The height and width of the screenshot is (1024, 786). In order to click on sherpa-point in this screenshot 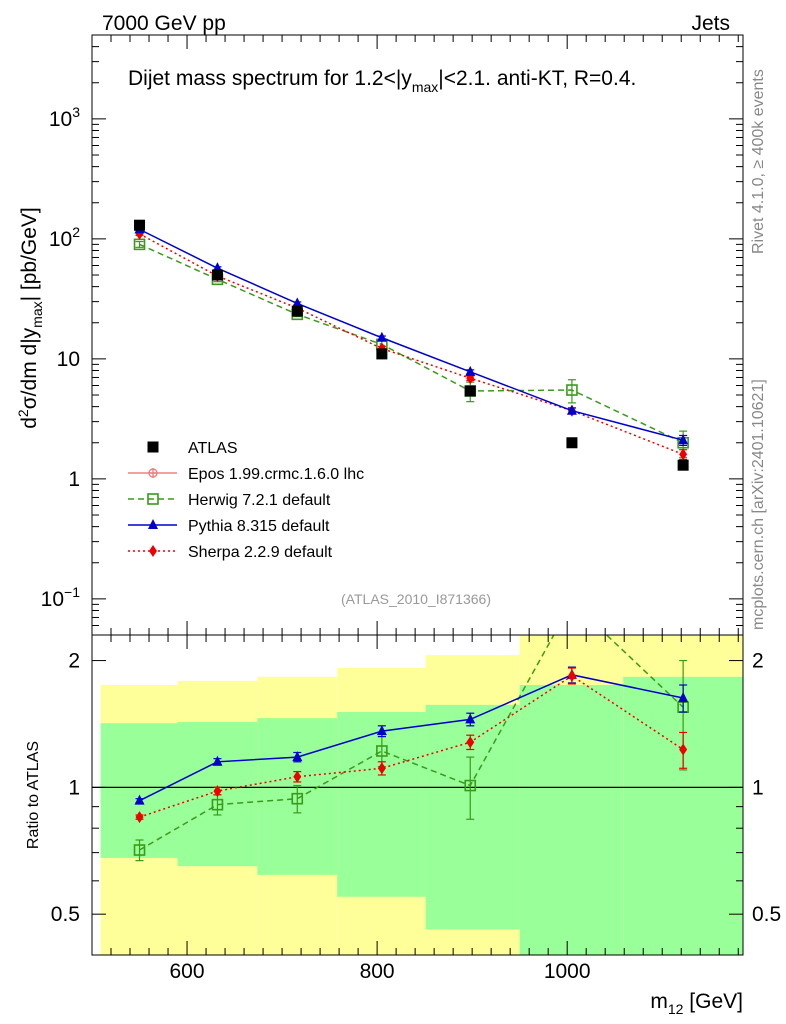, I will do `click(683, 454)`.